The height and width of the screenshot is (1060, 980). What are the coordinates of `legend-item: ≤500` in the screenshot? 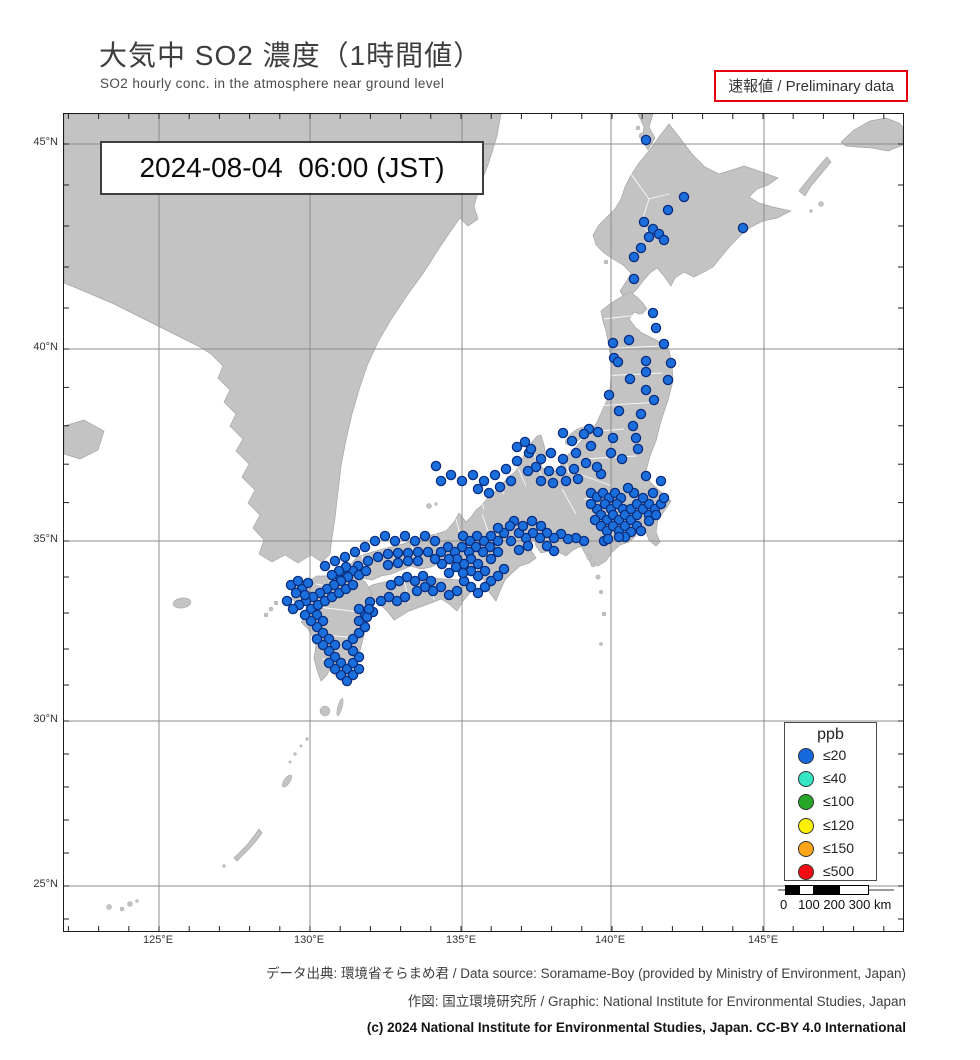 It's located at (830, 871).